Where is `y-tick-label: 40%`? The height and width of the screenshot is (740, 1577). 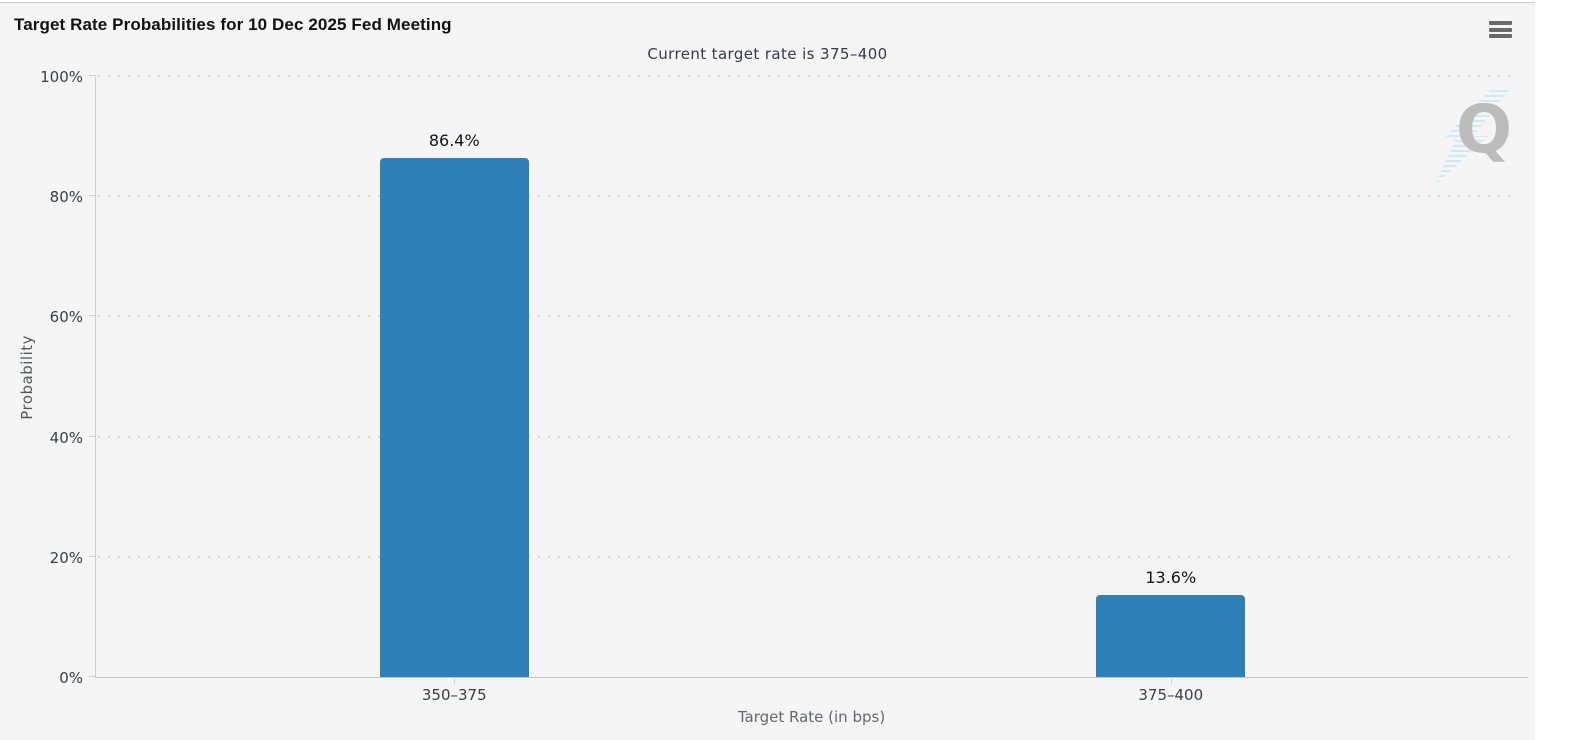
y-tick-label: 40% is located at coordinates (66, 437).